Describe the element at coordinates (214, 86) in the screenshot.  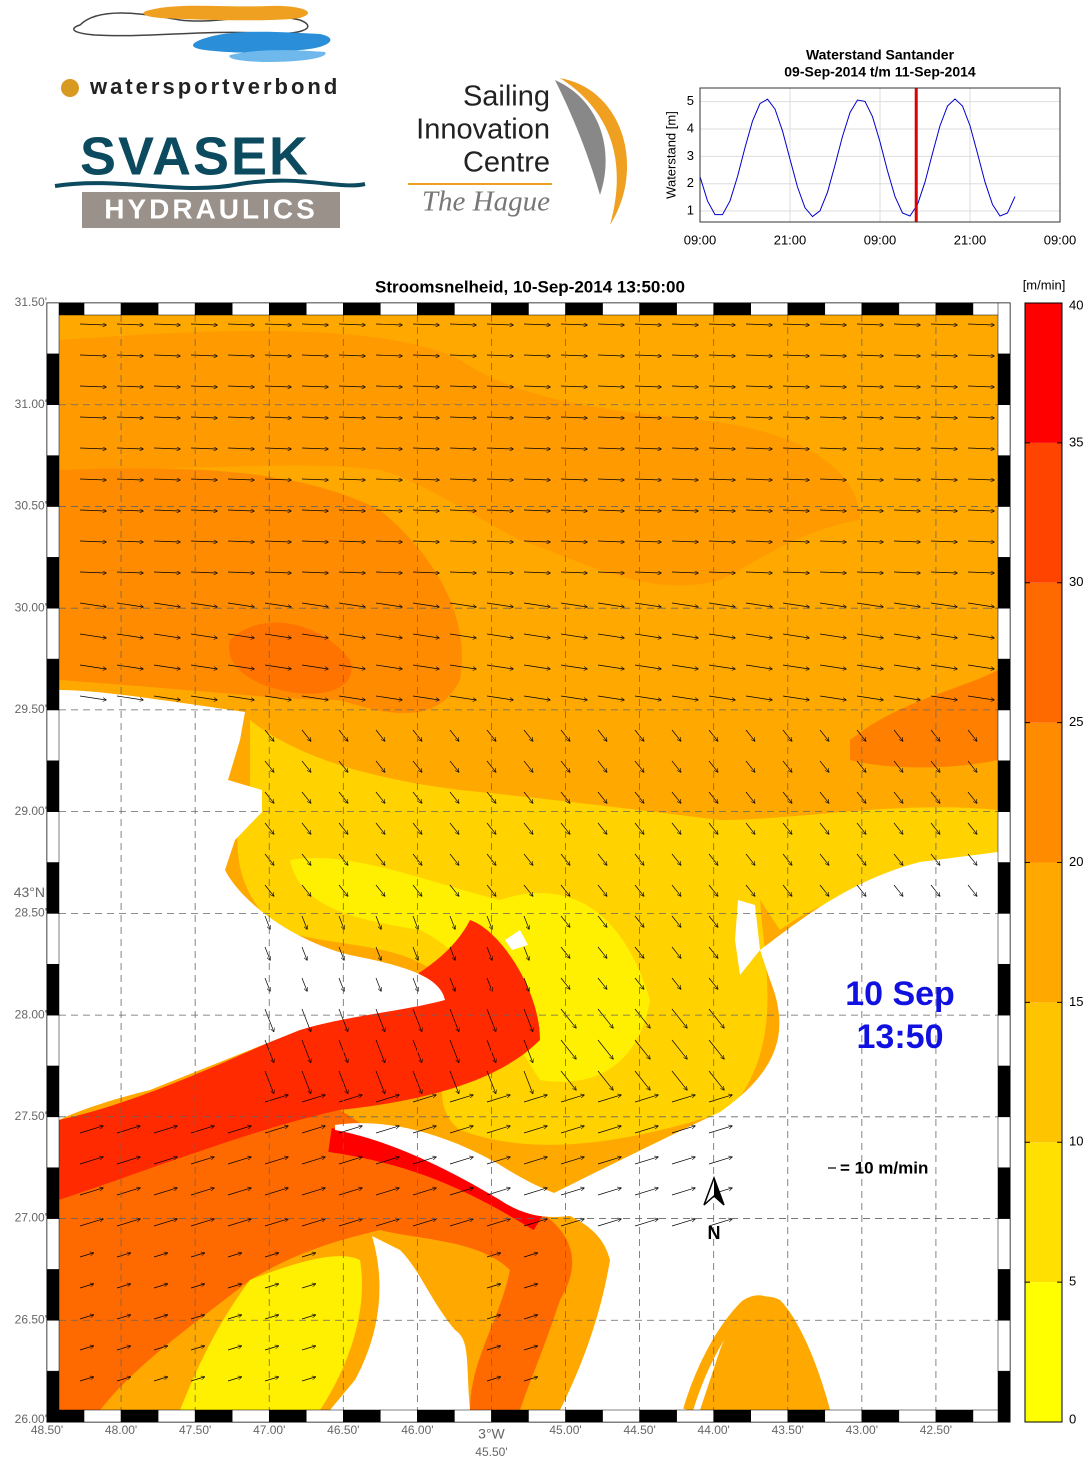
I see `logo-text: watersportverbond` at that location.